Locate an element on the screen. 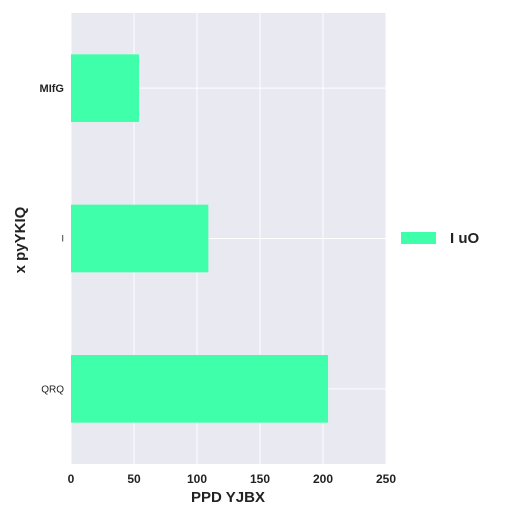 The height and width of the screenshot is (518, 518). x-tick-label: 250 is located at coordinates (386, 479).